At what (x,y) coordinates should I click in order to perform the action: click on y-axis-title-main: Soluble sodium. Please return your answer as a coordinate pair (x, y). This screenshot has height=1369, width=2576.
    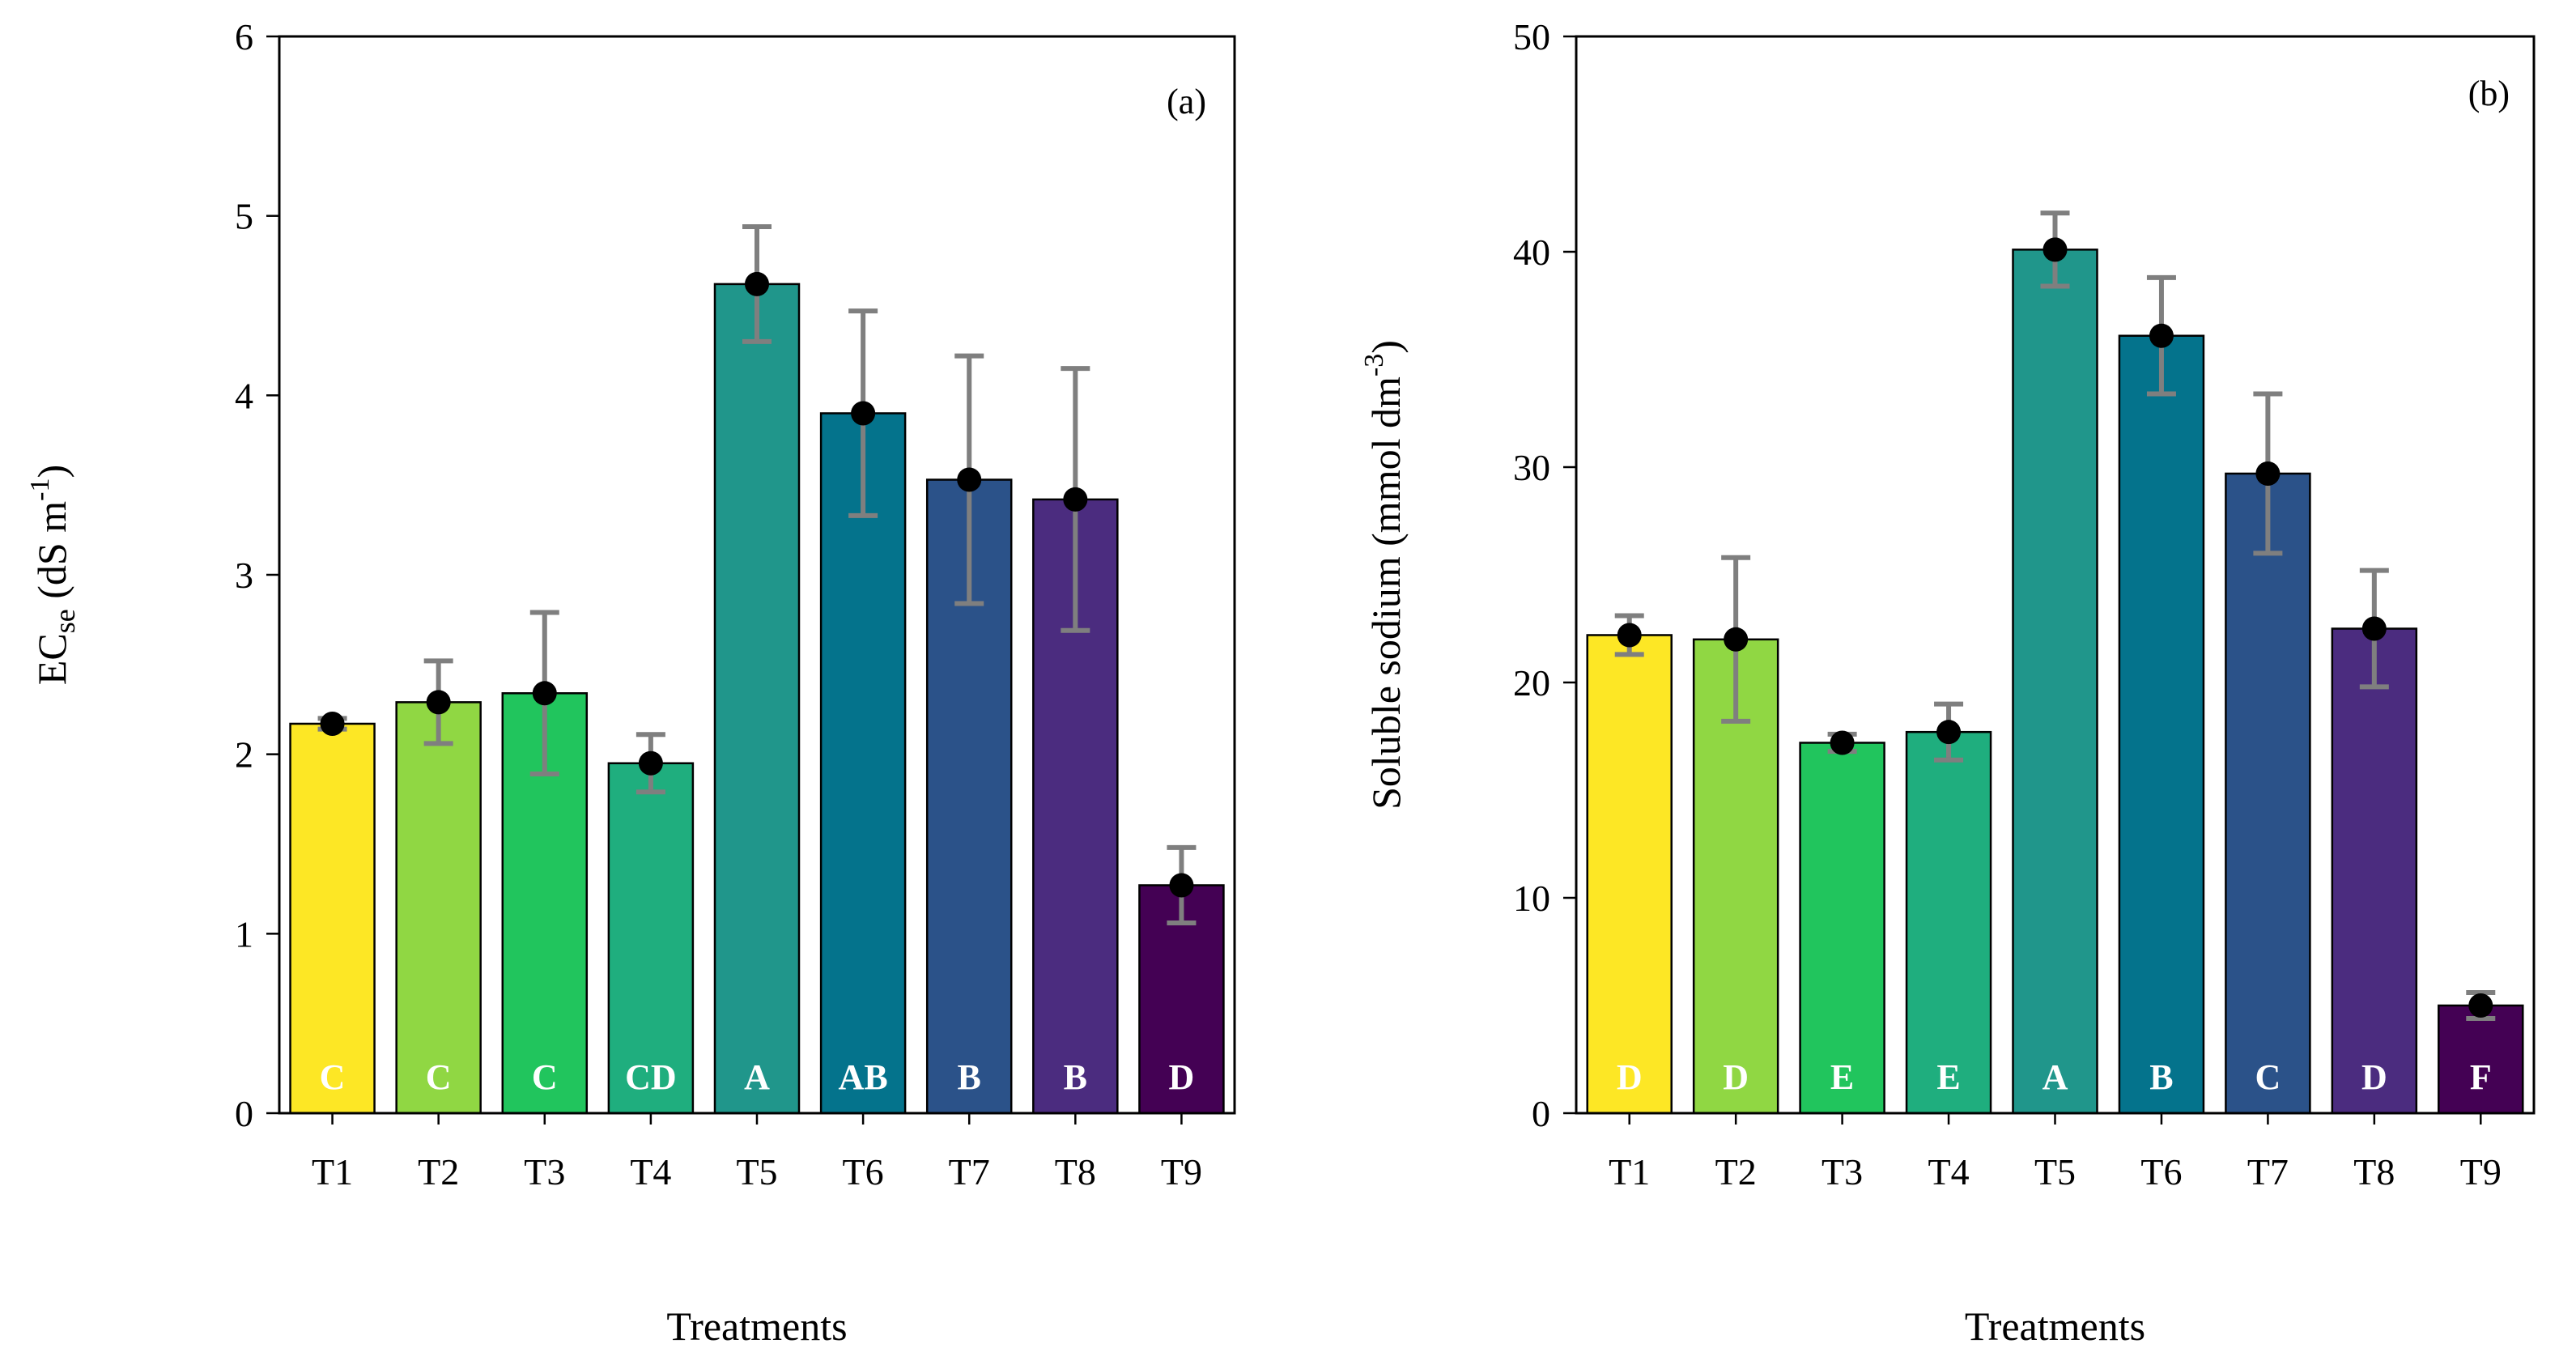
    Looking at the image, I should click on (1386, 683).